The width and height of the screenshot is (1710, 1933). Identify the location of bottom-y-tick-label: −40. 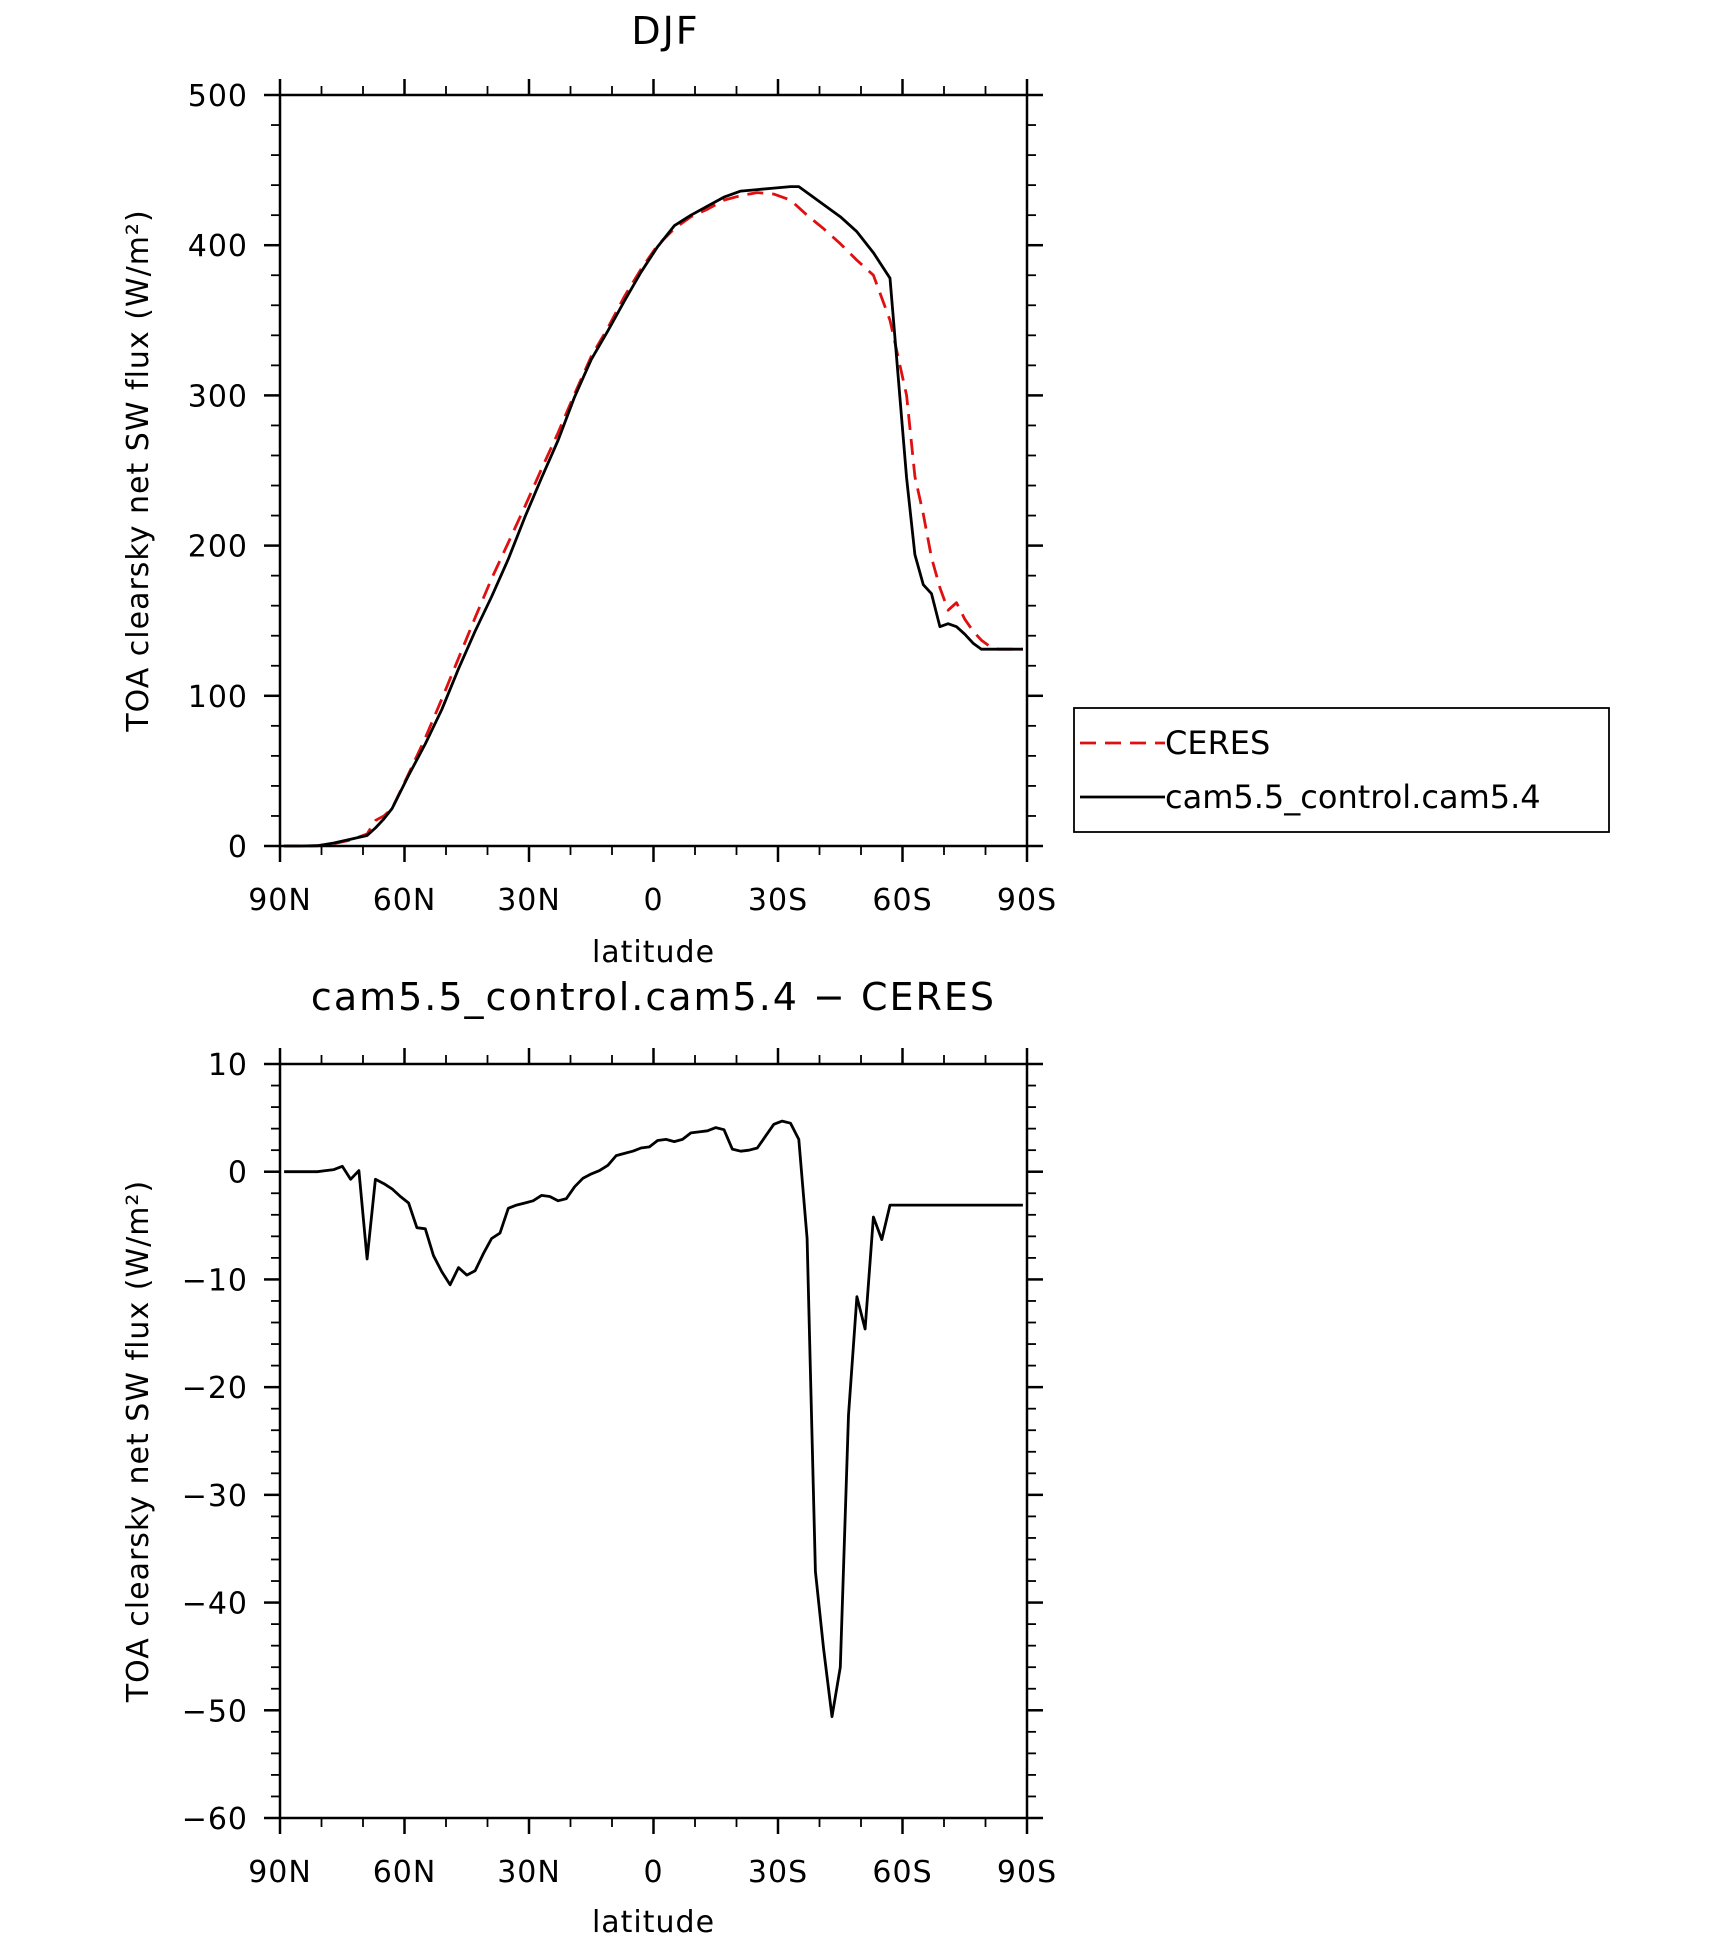
(215, 1604).